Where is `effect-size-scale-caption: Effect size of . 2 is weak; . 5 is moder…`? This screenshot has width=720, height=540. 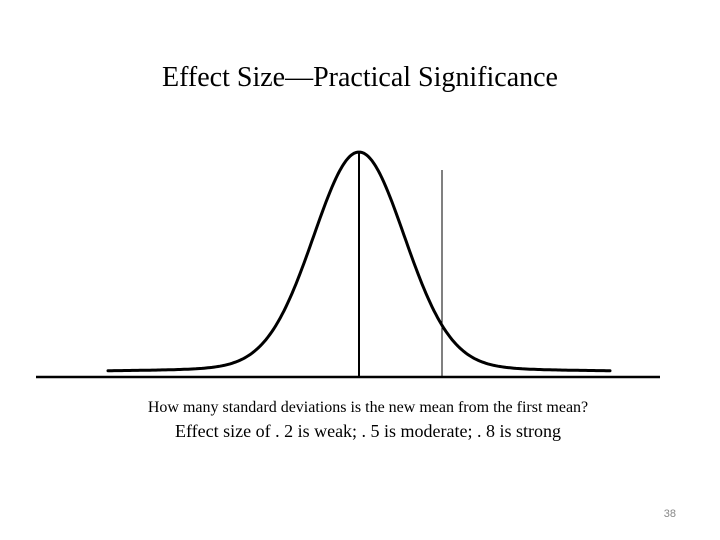
effect-size-scale-caption: Effect size of . 2 is weak; . 5 is moder… is located at coordinates (368, 431).